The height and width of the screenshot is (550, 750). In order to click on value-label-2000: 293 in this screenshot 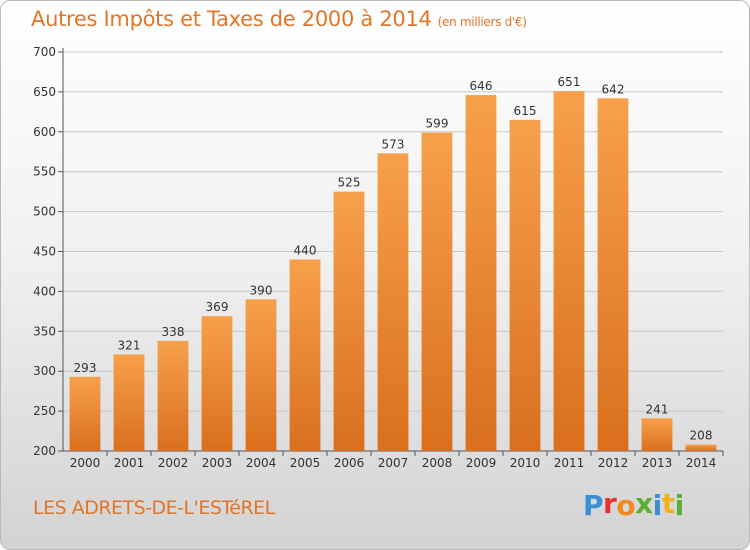, I will do `click(85, 368)`.